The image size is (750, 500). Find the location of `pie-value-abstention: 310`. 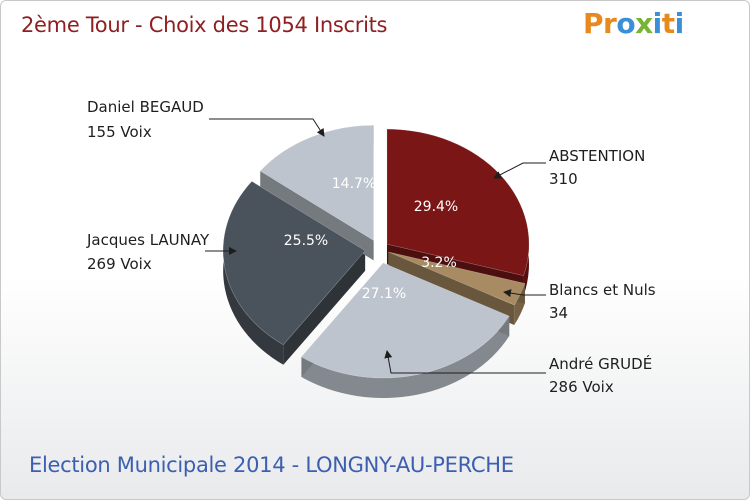

pie-value-abstention: 310 is located at coordinates (563, 179).